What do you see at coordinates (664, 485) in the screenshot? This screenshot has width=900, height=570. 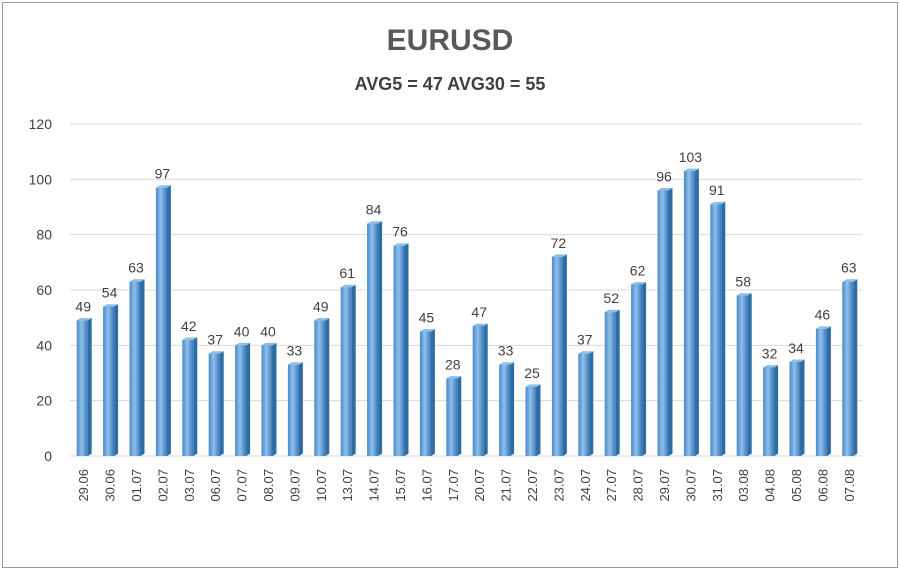 I see `x-tick-label: 29.07` at bounding box center [664, 485].